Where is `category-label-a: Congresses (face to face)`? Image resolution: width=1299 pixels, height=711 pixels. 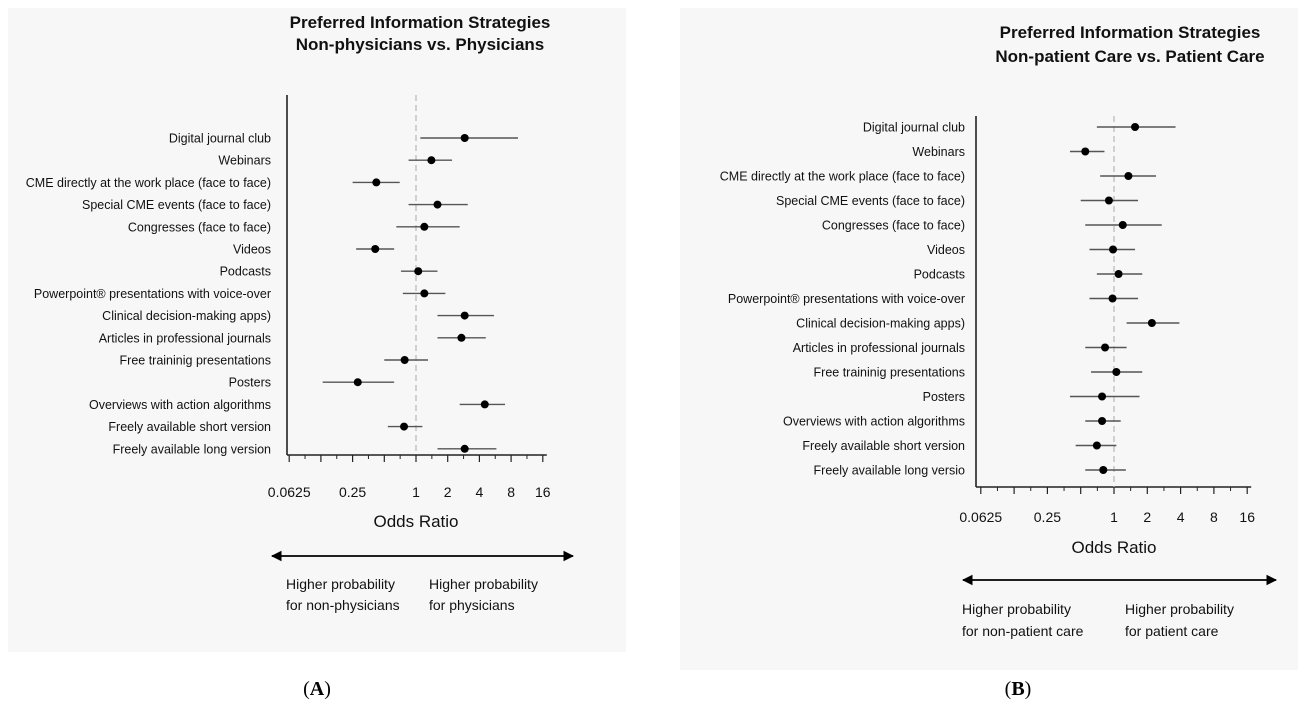
category-label-a: Congresses (face to face) is located at coordinates (199, 227).